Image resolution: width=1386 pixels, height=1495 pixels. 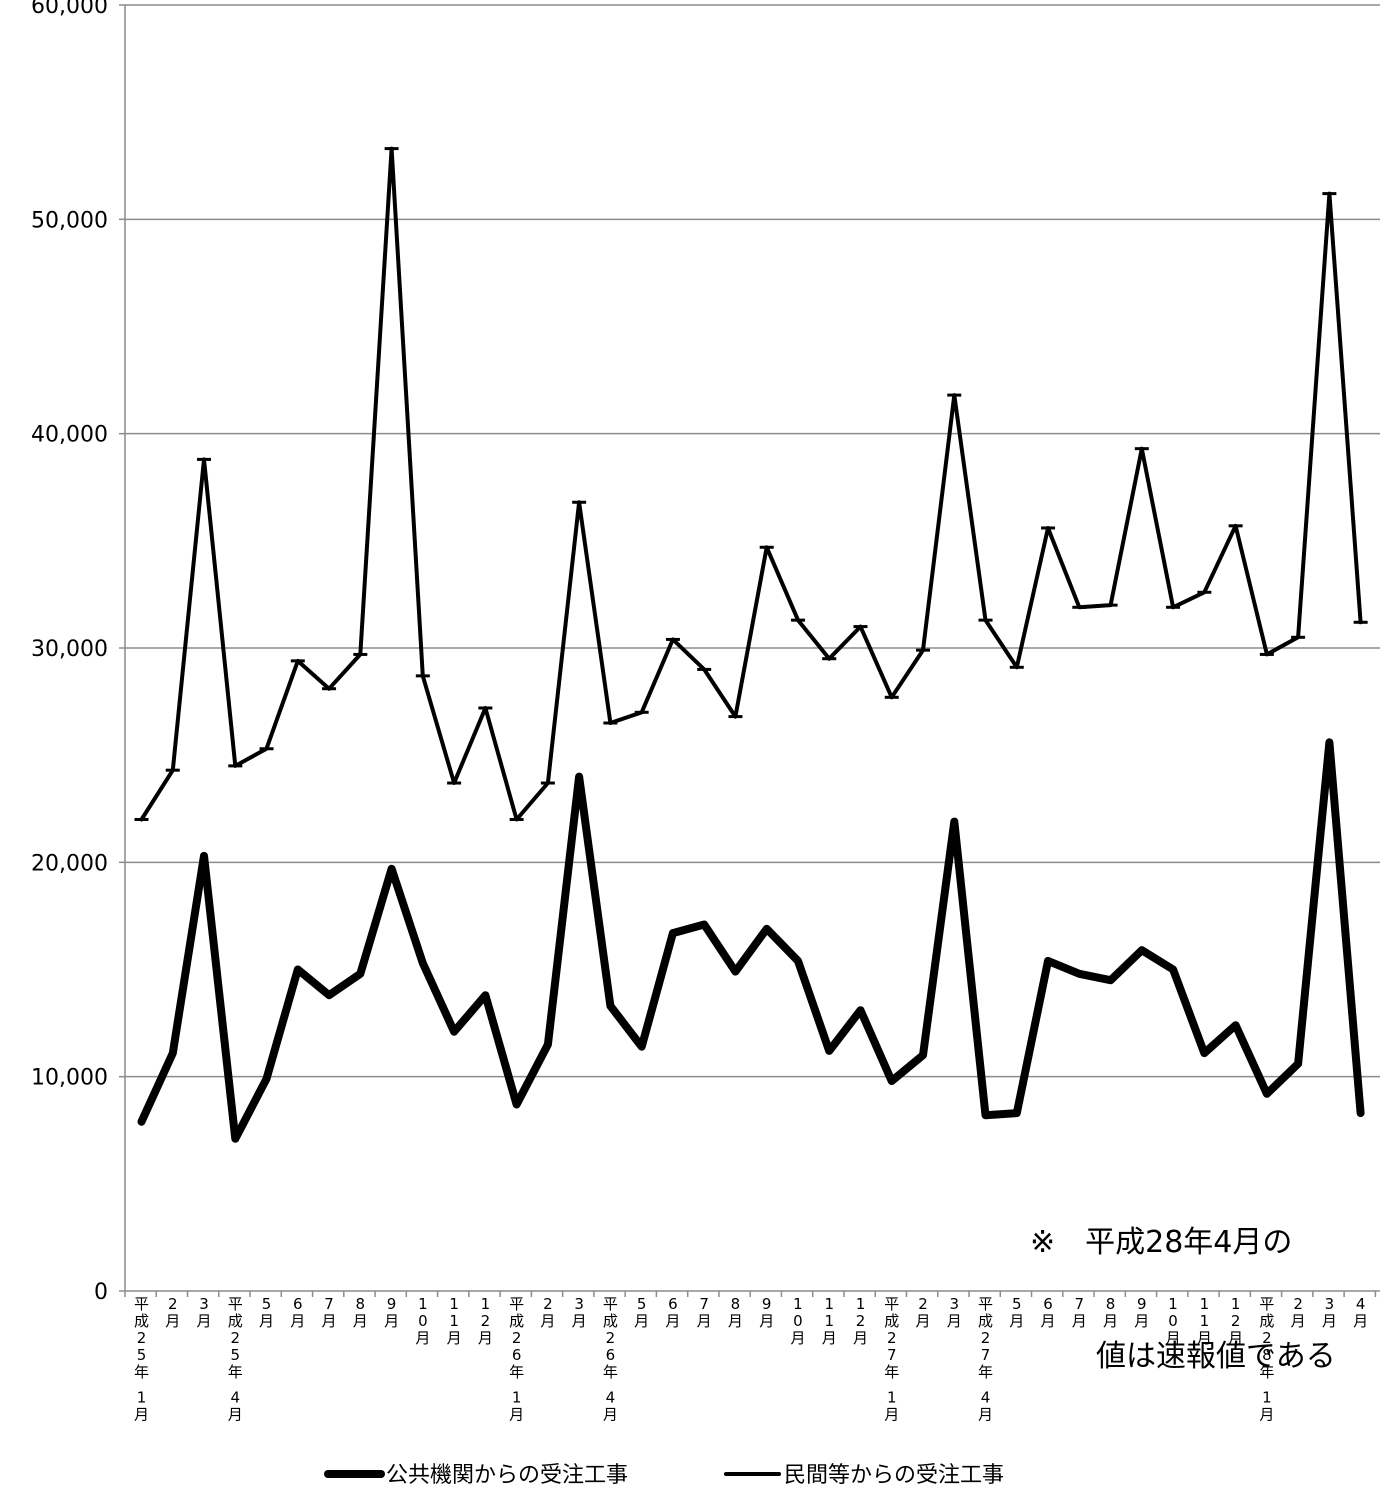 I want to click on y-tick-label: 10,000, so click(x=69, y=1078).